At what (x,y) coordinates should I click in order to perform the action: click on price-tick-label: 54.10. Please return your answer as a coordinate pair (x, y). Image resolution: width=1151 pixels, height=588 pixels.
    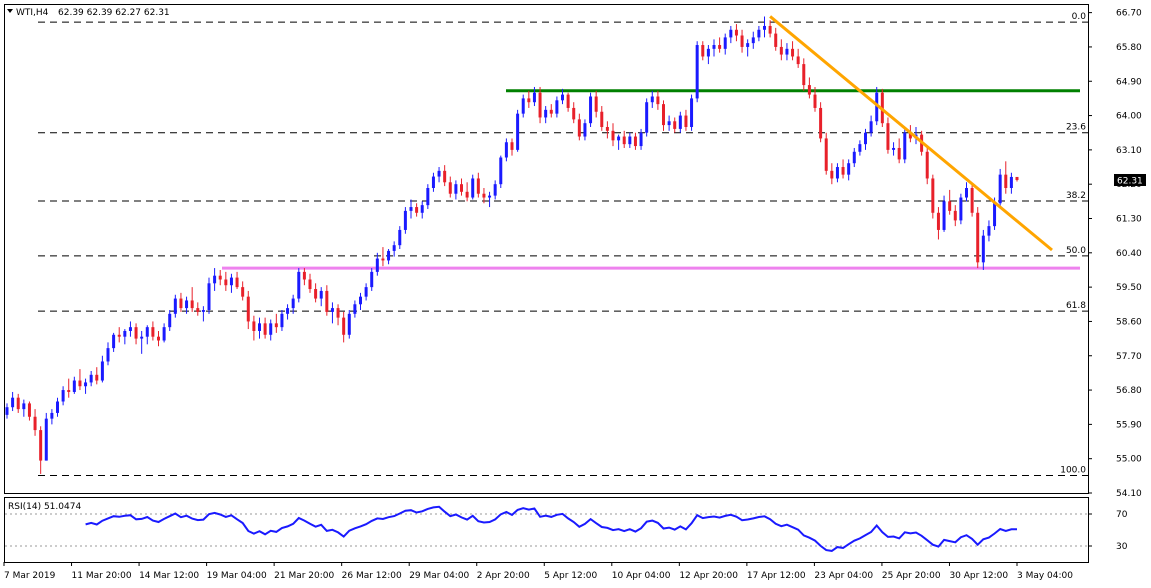
    Looking at the image, I should click on (1129, 494).